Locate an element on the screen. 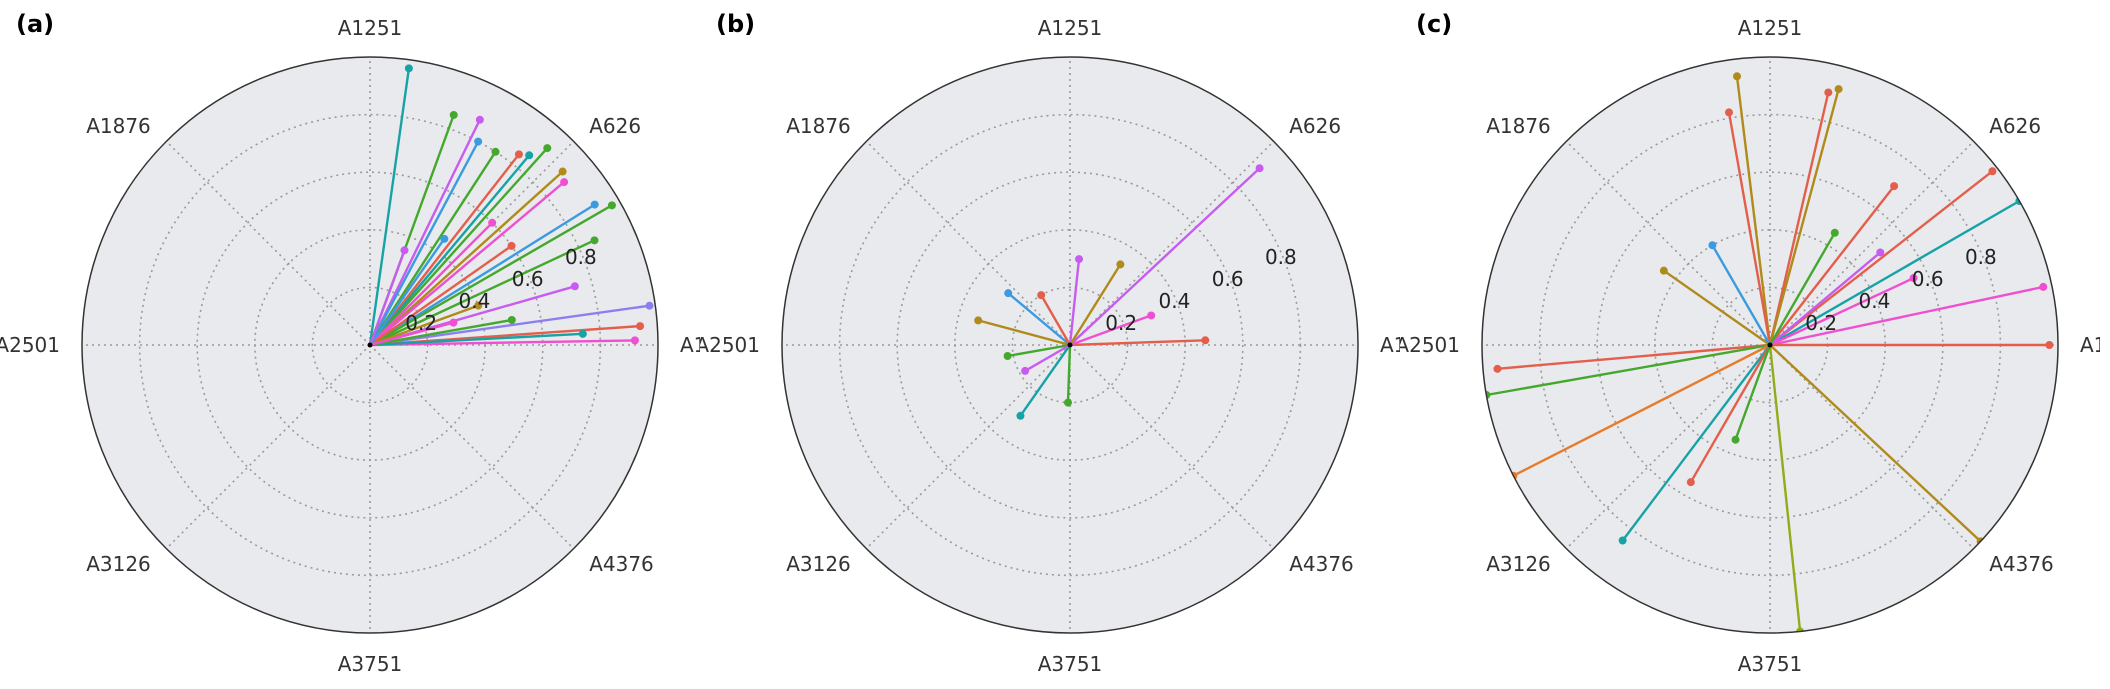 This screenshot has height=689, width=2110. panel-c-label: (c) is located at coordinates (1434, 24).